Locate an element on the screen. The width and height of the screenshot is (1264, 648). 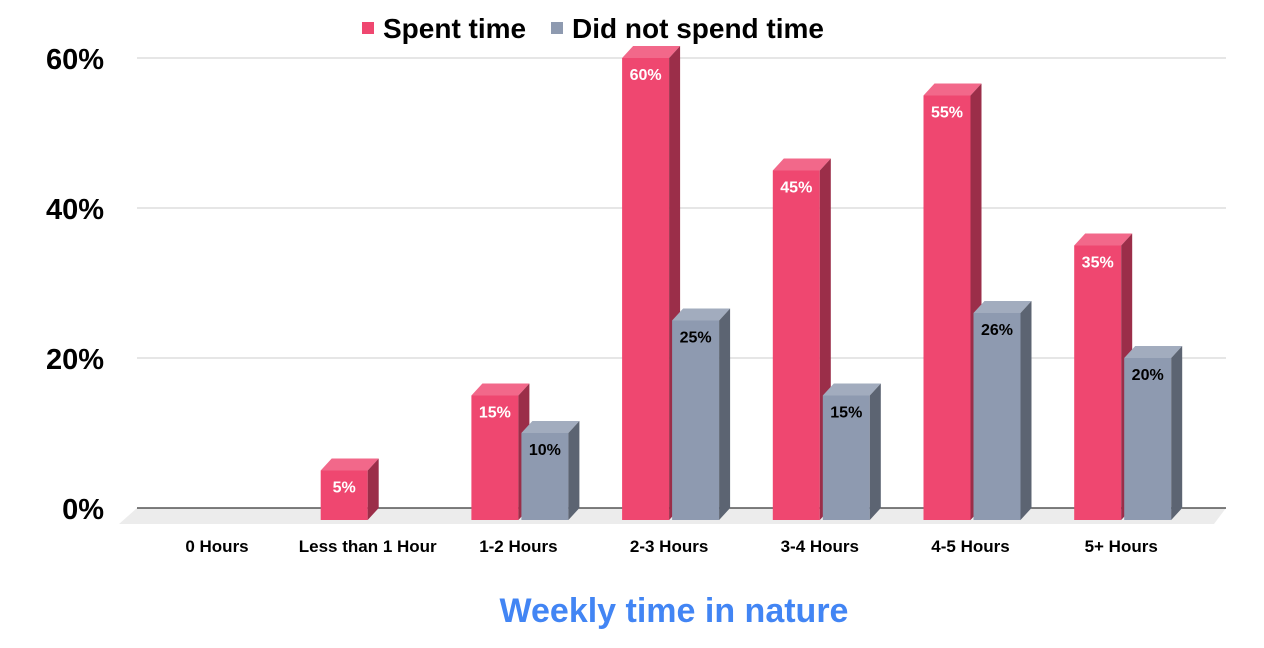
data-label: 25% is located at coordinates (696, 338).